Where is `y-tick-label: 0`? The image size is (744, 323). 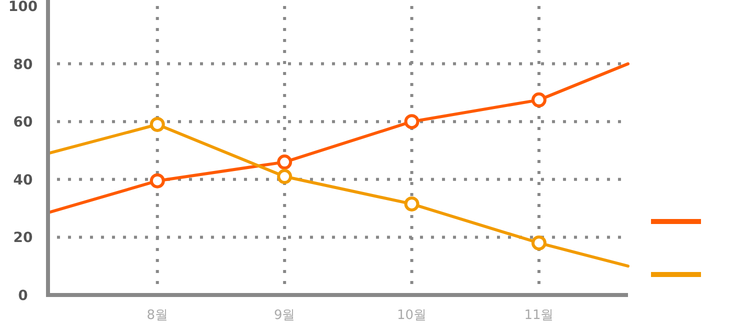
y-tick-label: 0 is located at coordinates (23, 296).